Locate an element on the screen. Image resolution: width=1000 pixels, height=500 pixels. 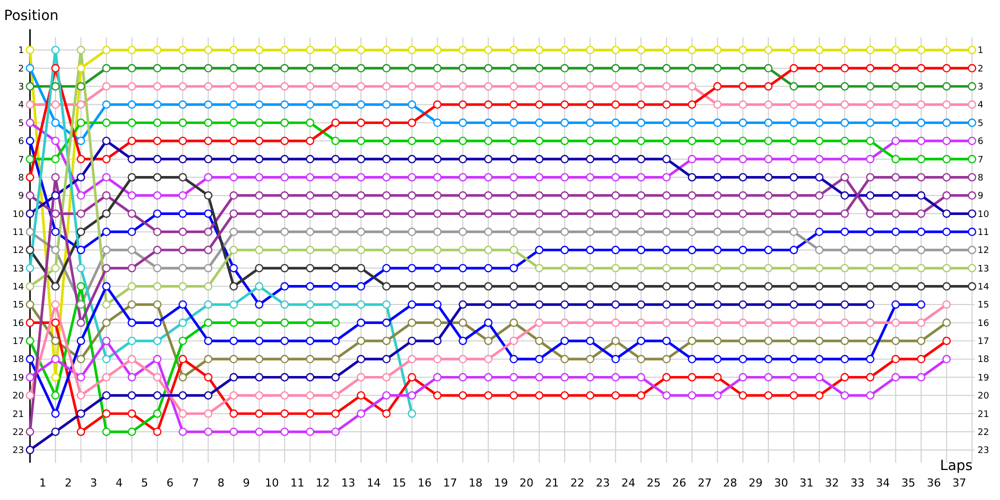
x-tick-label: 11 is located at coordinates (297, 483).